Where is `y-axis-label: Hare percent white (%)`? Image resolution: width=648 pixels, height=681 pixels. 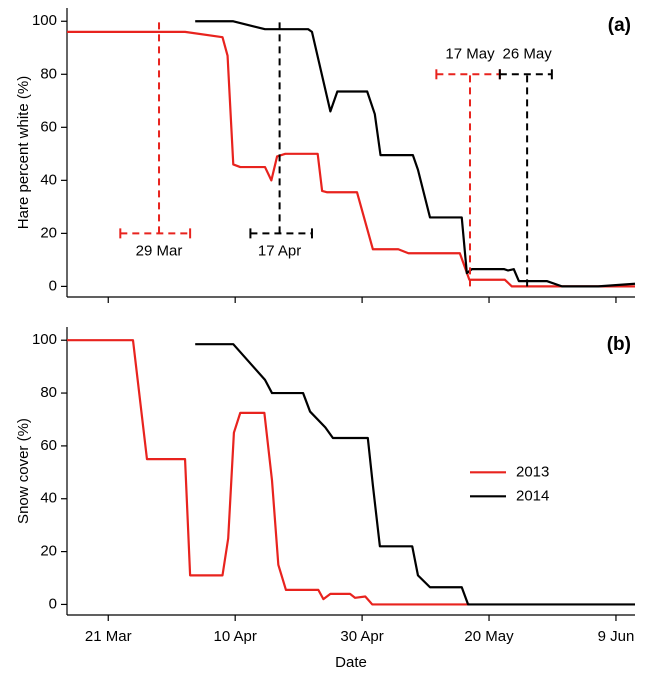
y-axis-label: Hare percent white (%) is located at coordinates (23, 152).